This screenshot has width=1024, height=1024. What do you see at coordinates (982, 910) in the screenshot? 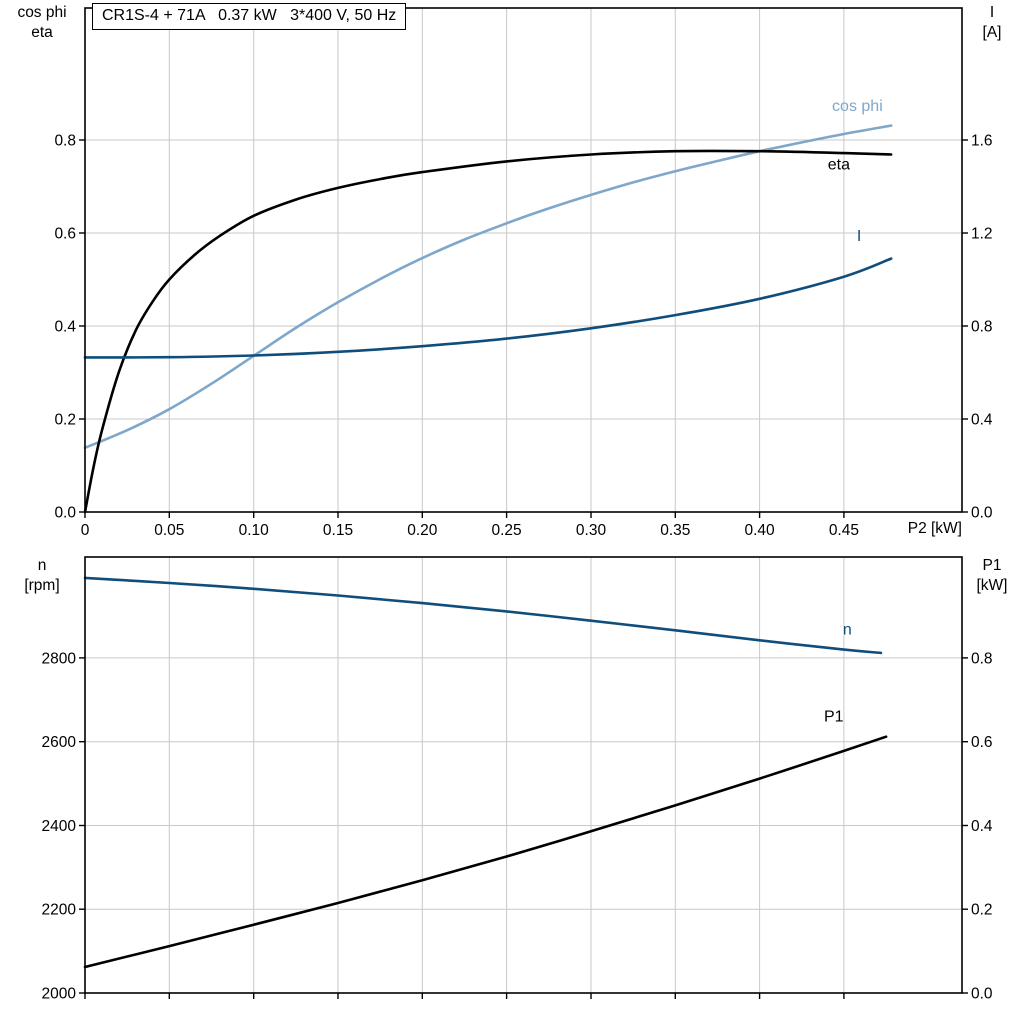
I see `y-right-tick-label: 0.2` at bounding box center [982, 910].